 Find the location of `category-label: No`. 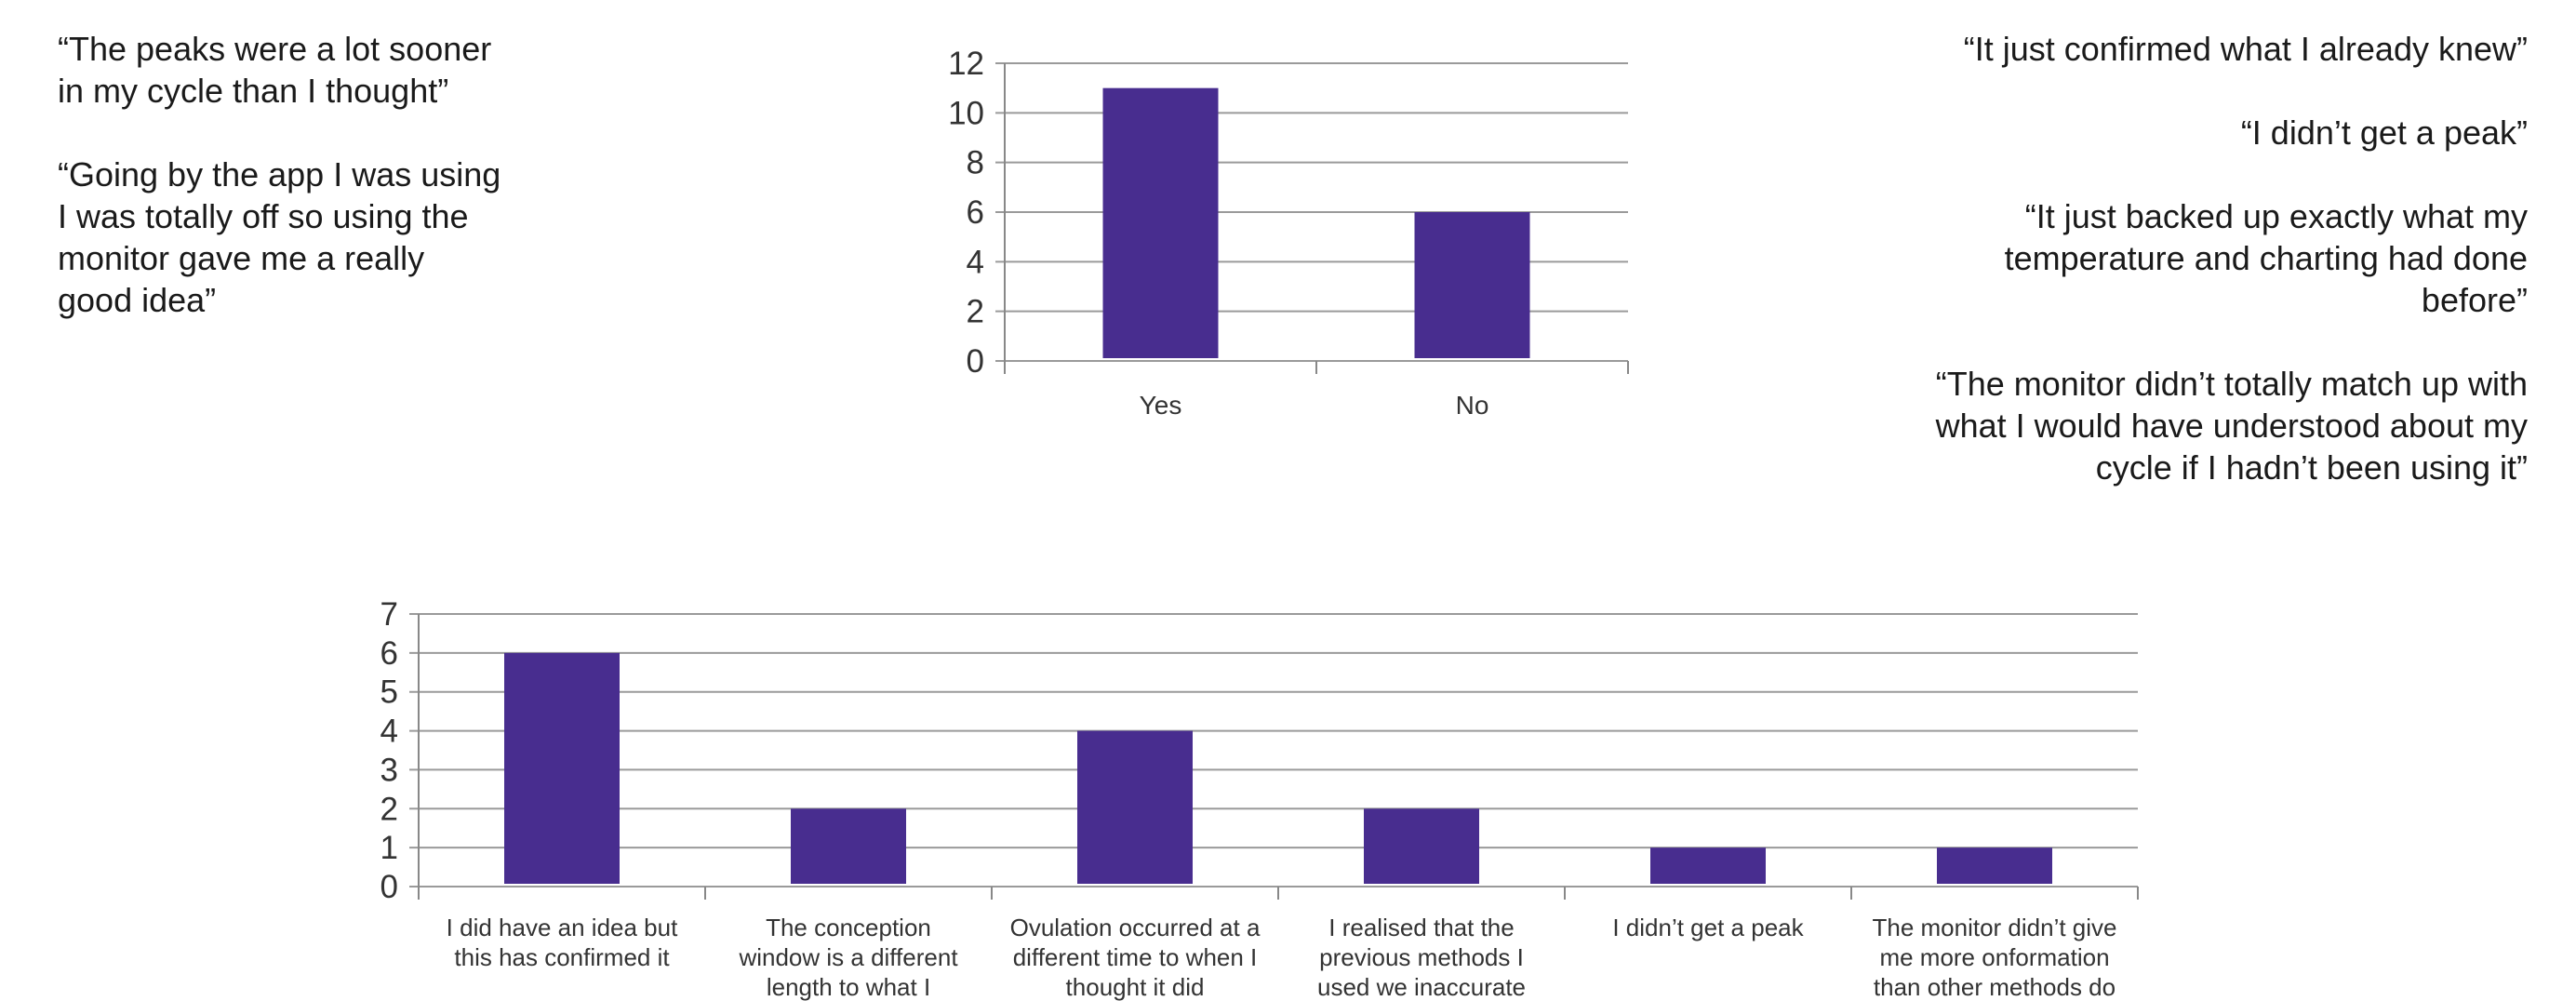

category-label: No is located at coordinates (1472, 405).